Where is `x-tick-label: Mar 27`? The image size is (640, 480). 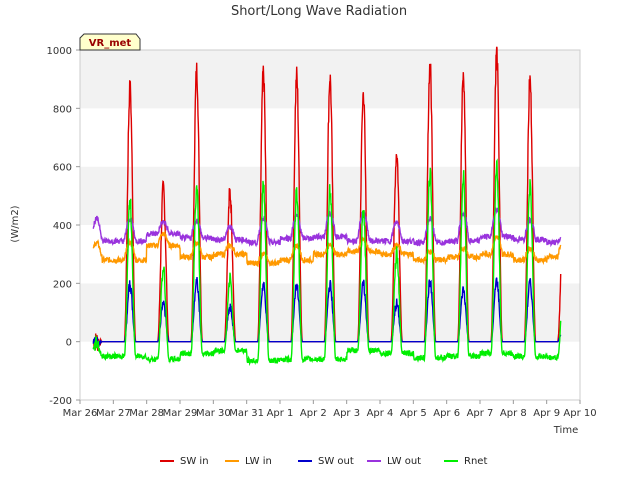
x-tick-label: Mar 27 is located at coordinates (113, 413).